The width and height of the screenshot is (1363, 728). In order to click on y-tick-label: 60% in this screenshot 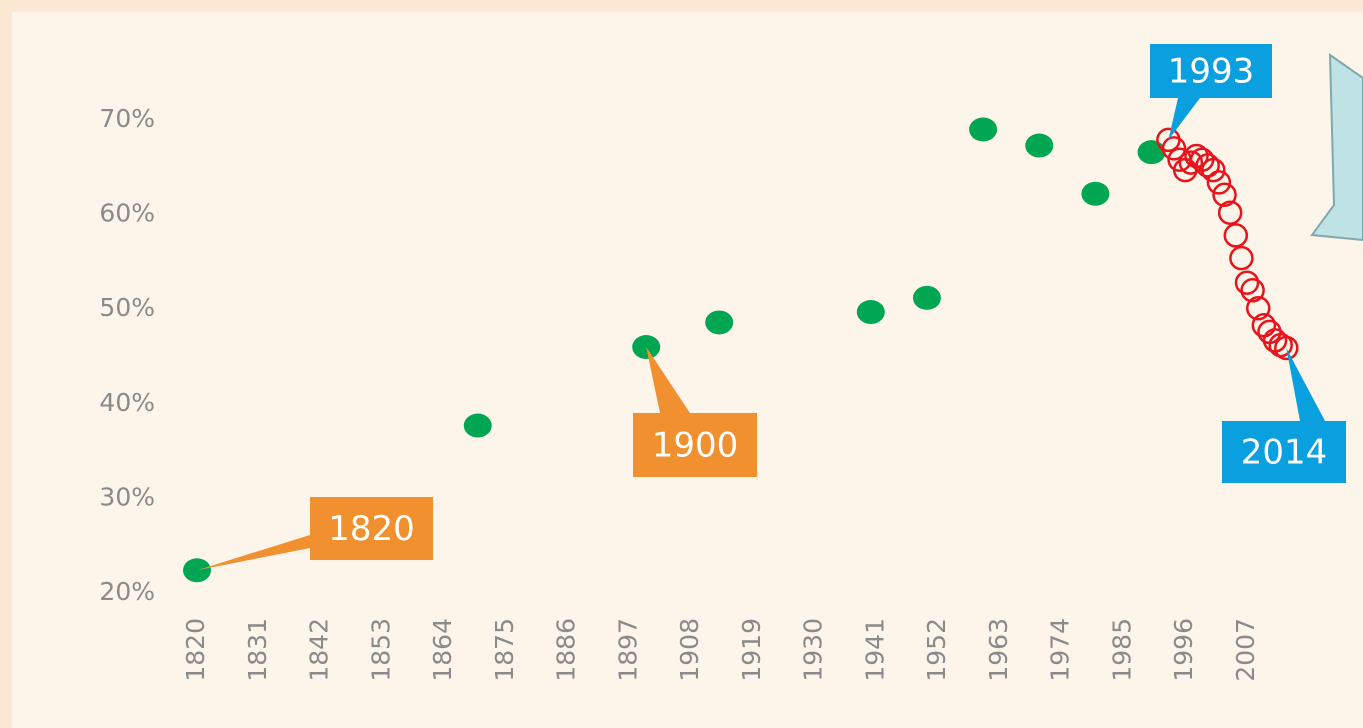, I will do `click(127, 213)`.